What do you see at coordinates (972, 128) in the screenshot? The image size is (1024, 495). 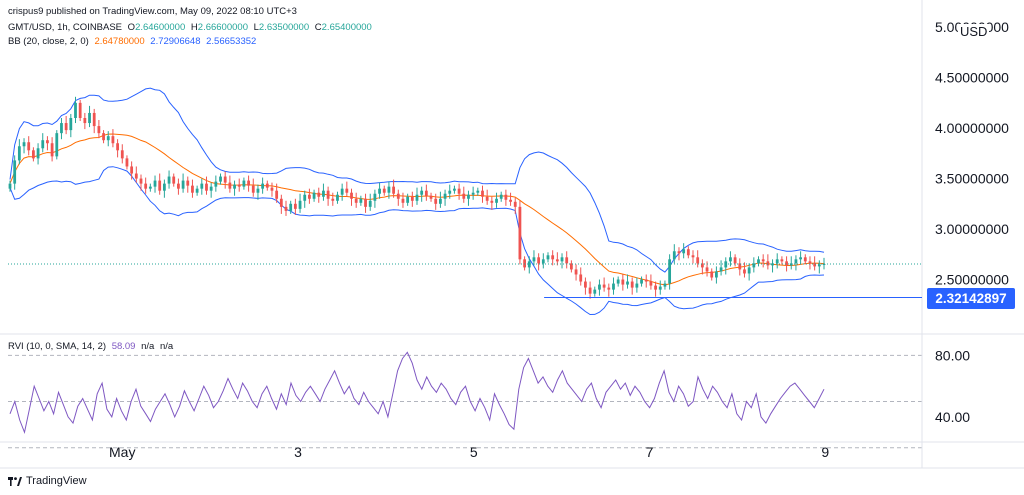 I see `price-tick-label: 4.00000000` at bounding box center [972, 128].